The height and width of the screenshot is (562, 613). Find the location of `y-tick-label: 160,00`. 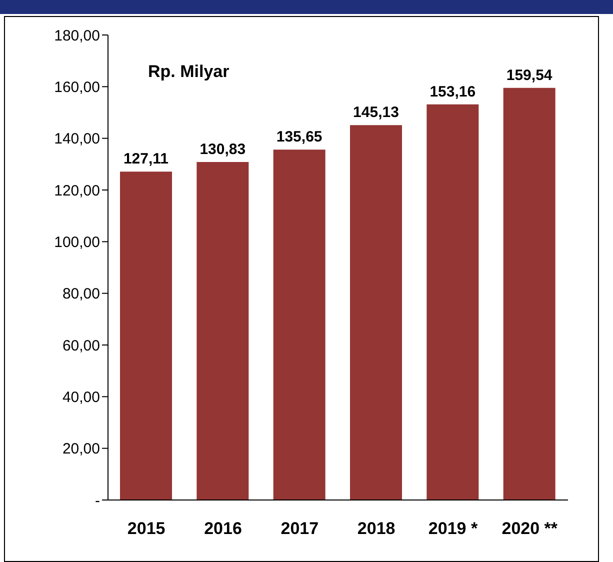

y-tick-label: 160,00 is located at coordinates (77, 87).